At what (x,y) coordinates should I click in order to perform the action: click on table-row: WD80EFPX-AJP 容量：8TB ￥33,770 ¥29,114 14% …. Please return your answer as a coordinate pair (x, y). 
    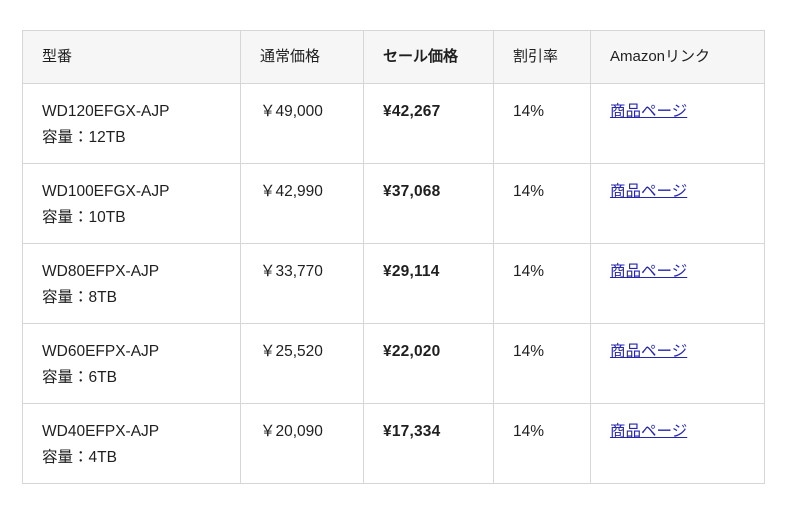
    Looking at the image, I should click on (393, 283).